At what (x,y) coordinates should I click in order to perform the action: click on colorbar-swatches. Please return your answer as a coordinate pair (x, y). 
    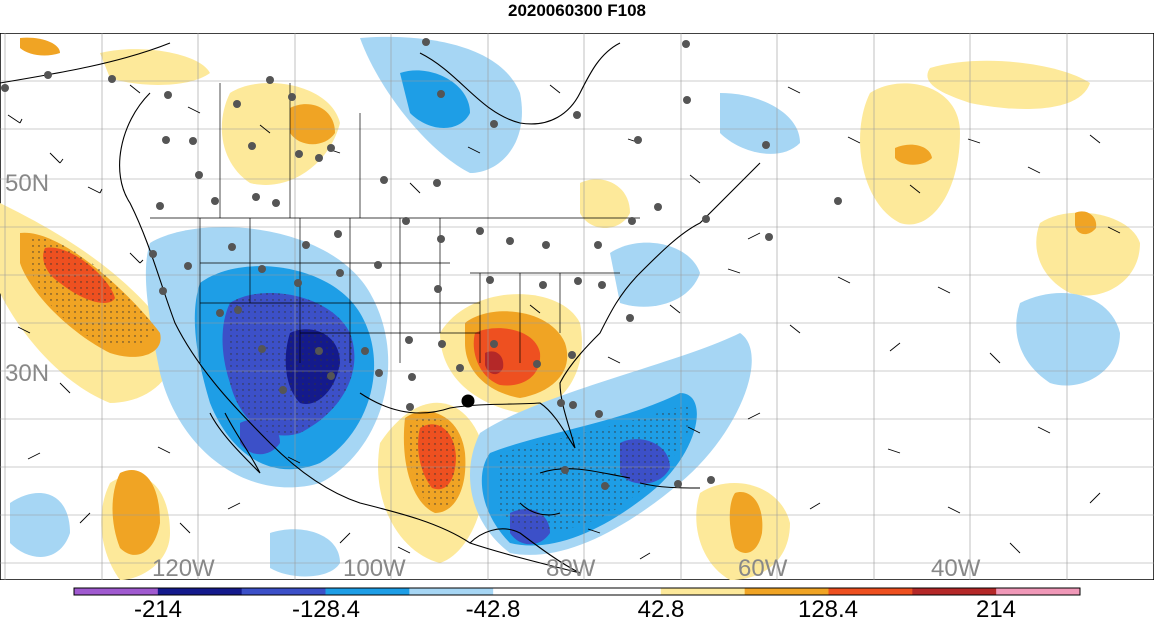
    Looking at the image, I should click on (577, 591).